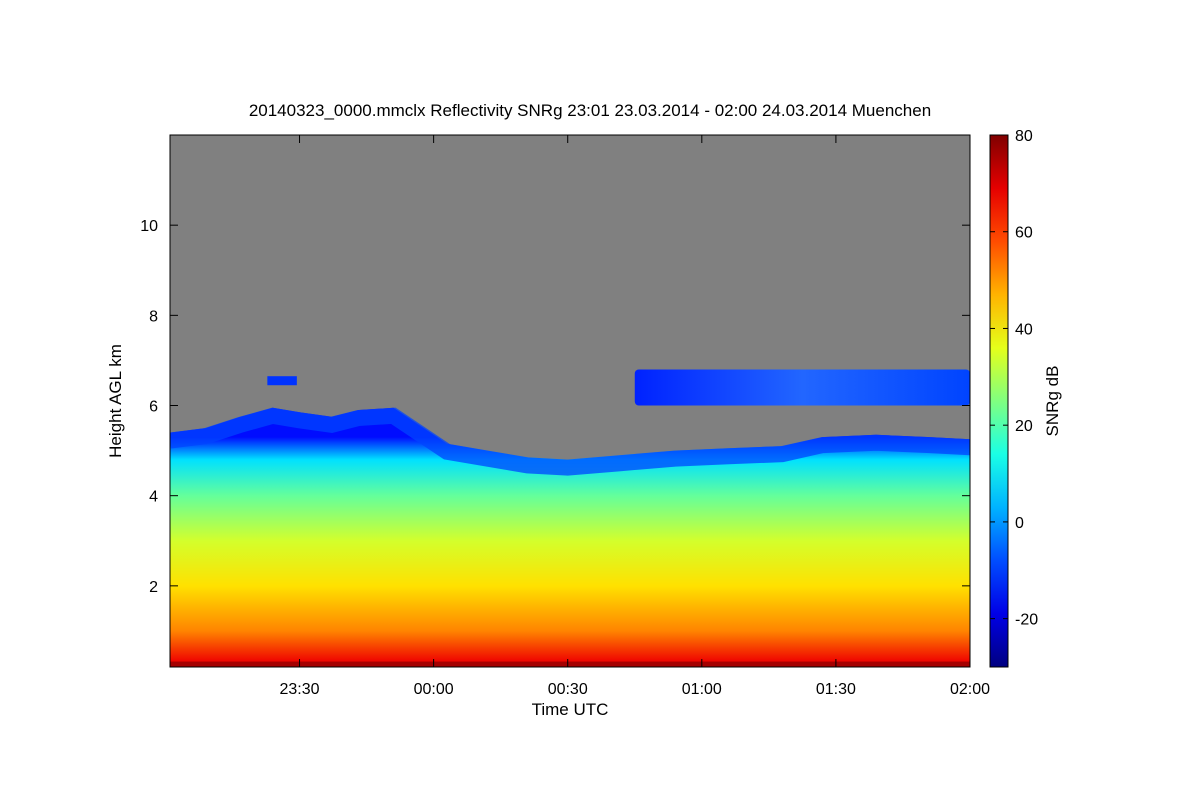  I want to click on colorbar-tick-label: 60, so click(1024, 233).